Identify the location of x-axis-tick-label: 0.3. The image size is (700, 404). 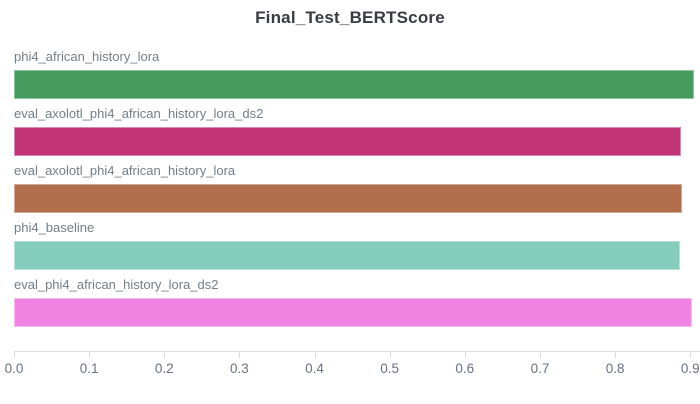
(239, 368).